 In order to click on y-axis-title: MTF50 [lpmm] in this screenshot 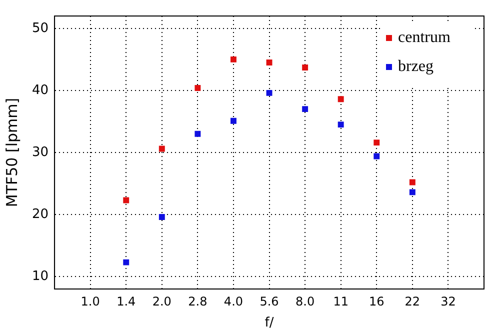, I will do `click(11, 153)`.